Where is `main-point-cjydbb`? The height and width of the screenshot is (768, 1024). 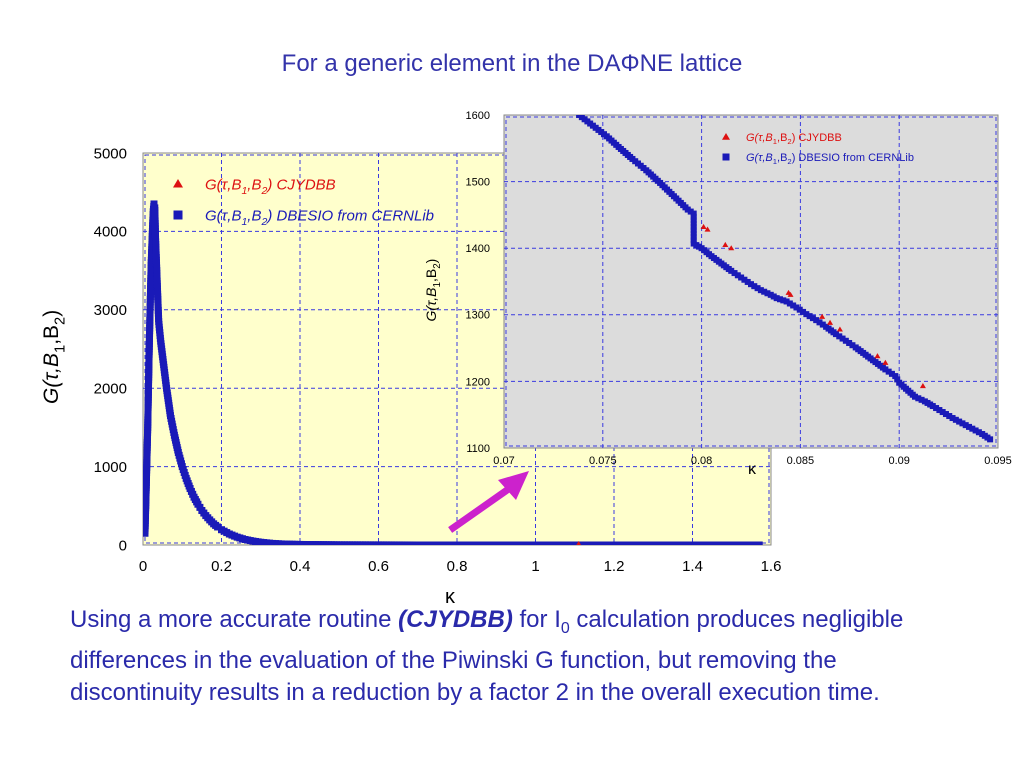 main-point-cjydbb is located at coordinates (579, 543).